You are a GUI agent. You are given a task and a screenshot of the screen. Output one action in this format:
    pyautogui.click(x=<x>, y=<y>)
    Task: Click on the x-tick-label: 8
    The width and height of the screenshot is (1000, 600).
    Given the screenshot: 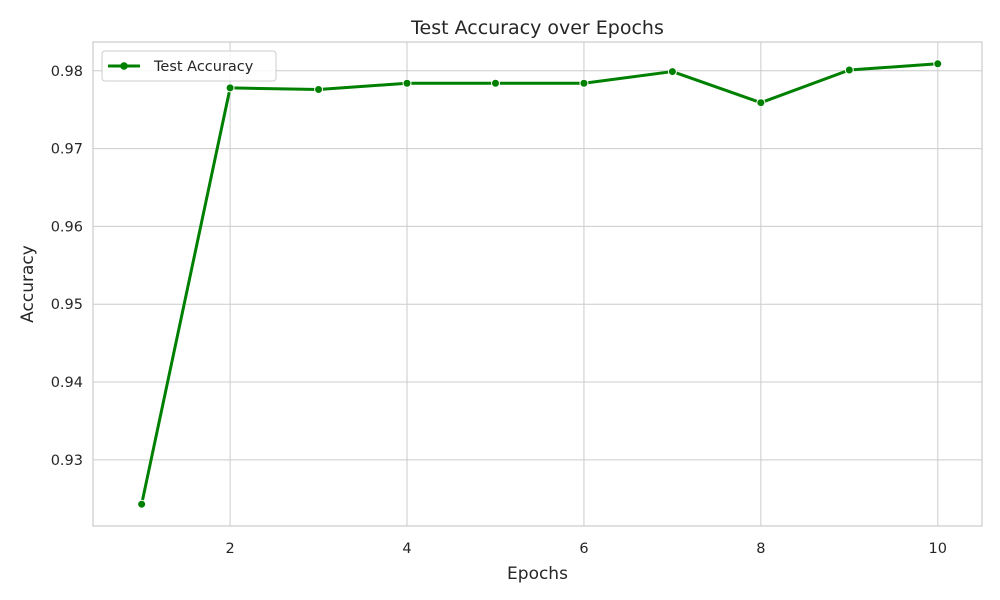 What is the action you would take?
    pyautogui.click(x=760, y=549)
    